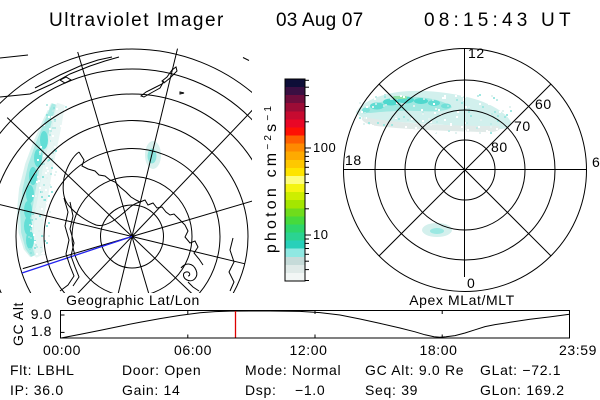 The image size is (600, 400). Describe the element at coordinates (471, 283) in the screenshot. I see `svg-text: 0` at that location.